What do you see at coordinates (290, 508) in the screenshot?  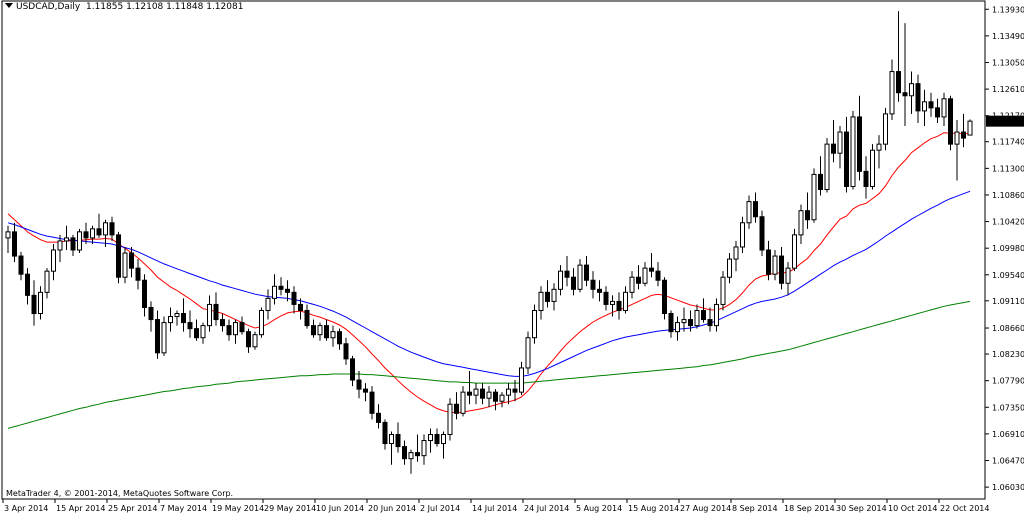 I see `x-tick-label: 29 May 2014` at bounding box center [290, 508].